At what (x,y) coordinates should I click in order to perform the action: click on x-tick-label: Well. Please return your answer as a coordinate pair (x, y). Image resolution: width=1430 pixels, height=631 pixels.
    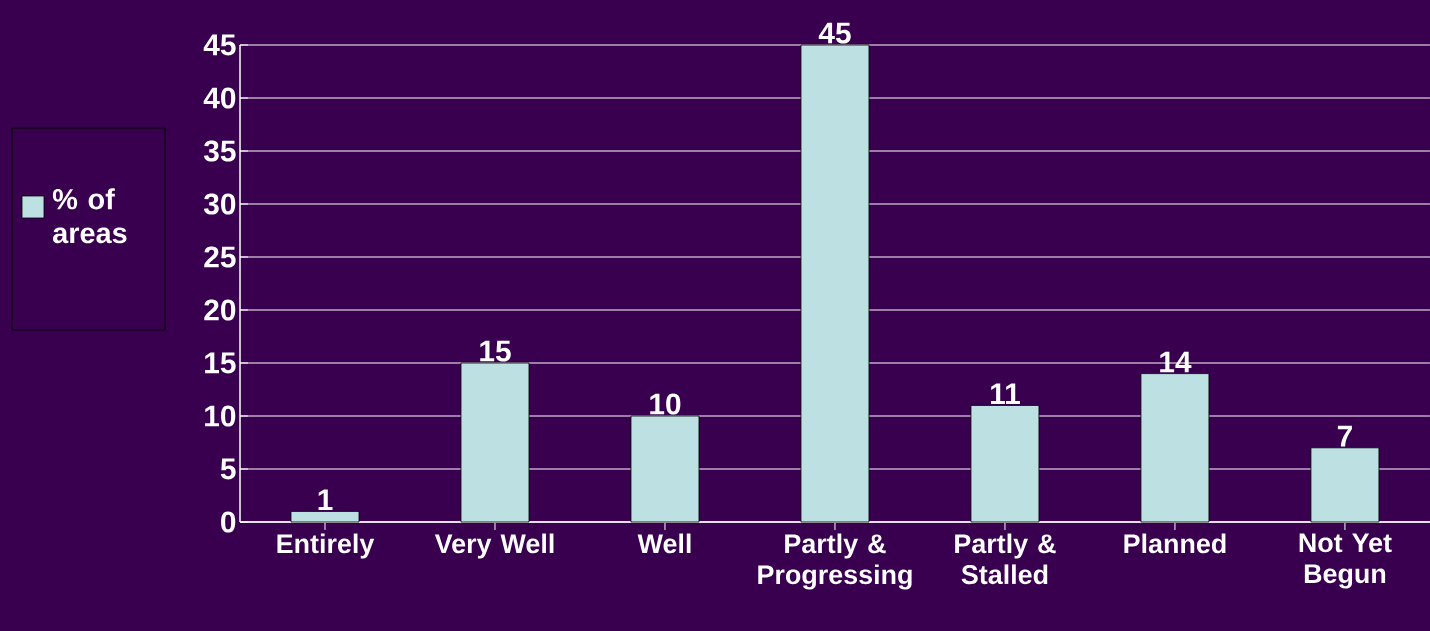
    Looking at the image, I should click on (664, 543).